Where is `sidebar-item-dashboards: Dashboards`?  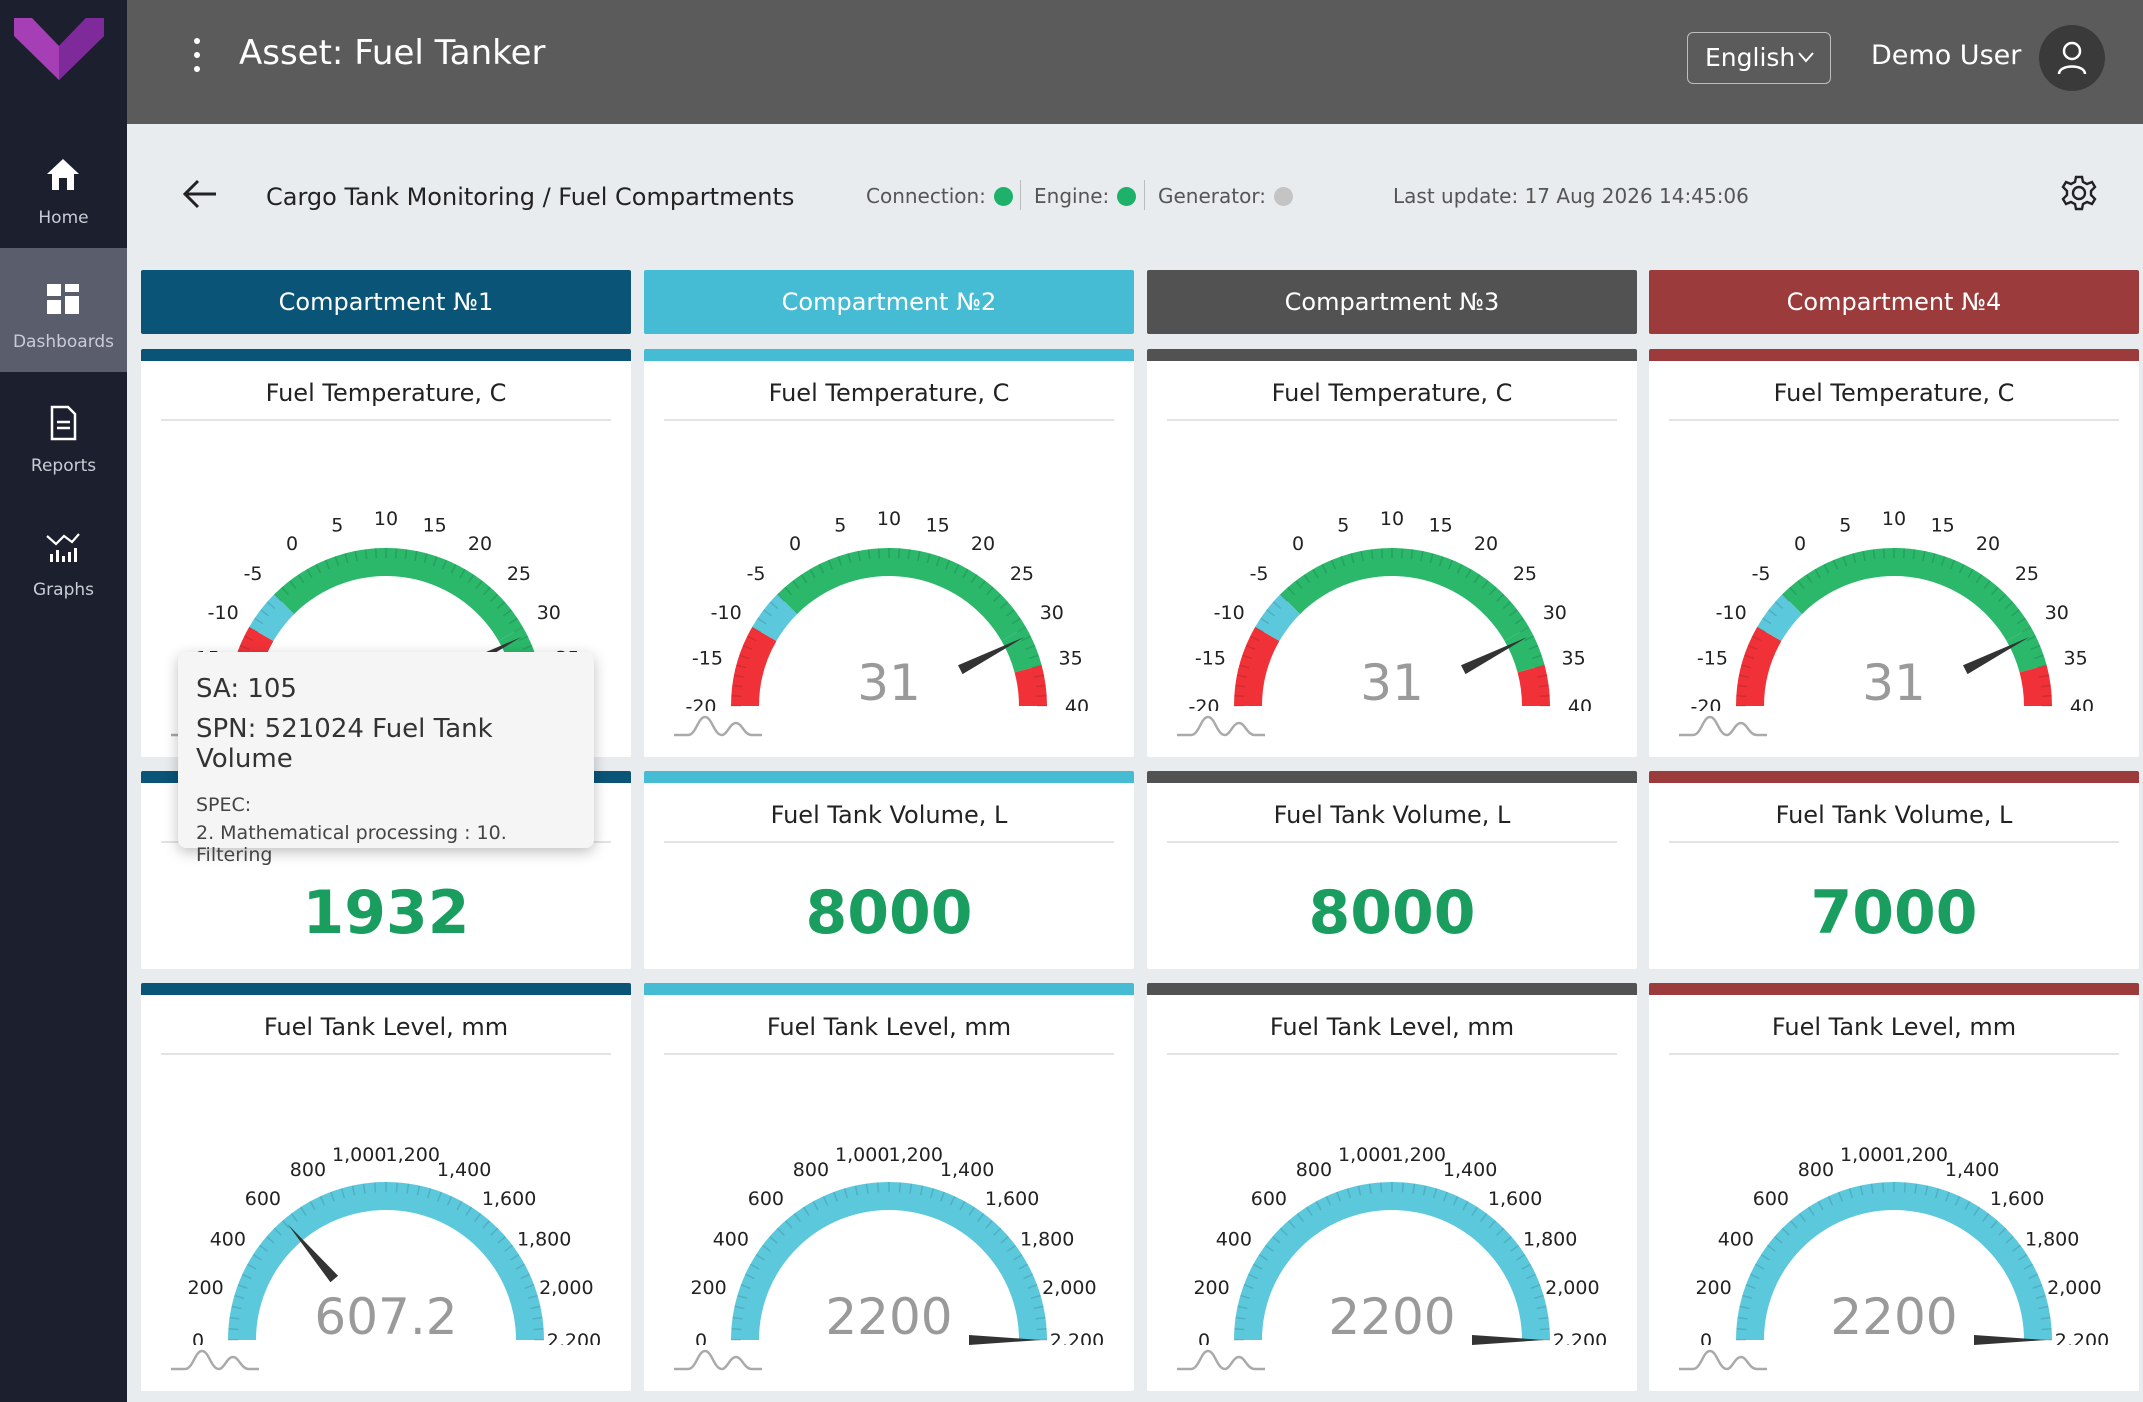 sidebar-item-dashboards: Dashboards is located at coordinates (63, 310).